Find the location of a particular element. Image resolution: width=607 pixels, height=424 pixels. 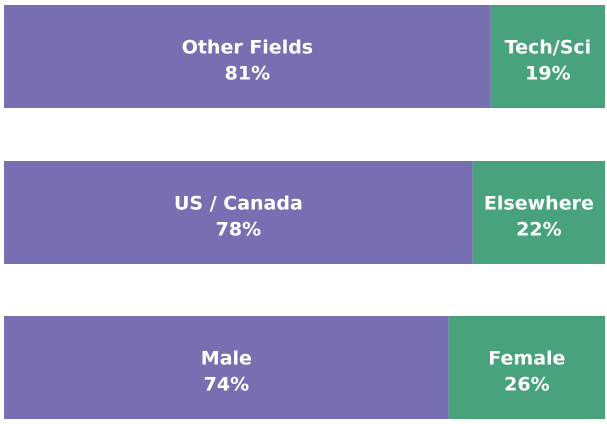

segment-value-label: 19% is located at coordinates (547, 74).